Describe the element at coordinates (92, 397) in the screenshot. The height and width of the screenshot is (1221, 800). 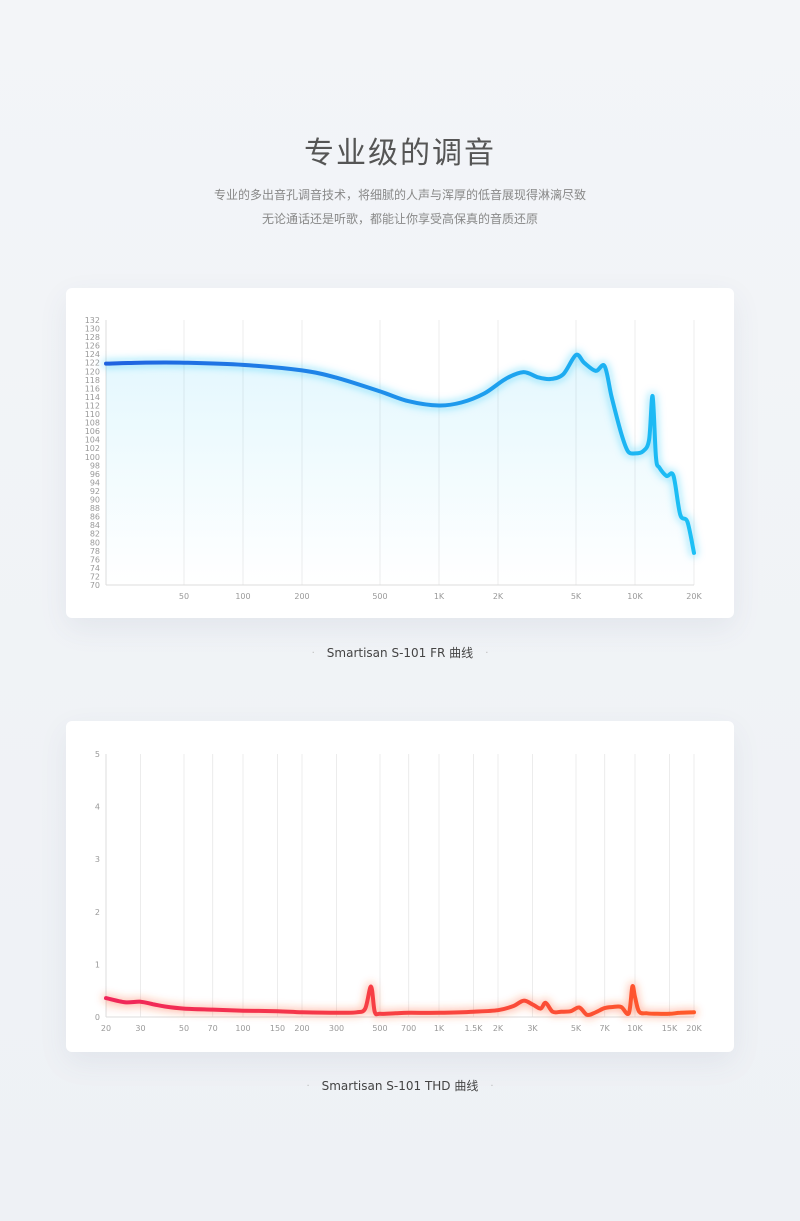
I see `y-tick-label: 114` at that location.